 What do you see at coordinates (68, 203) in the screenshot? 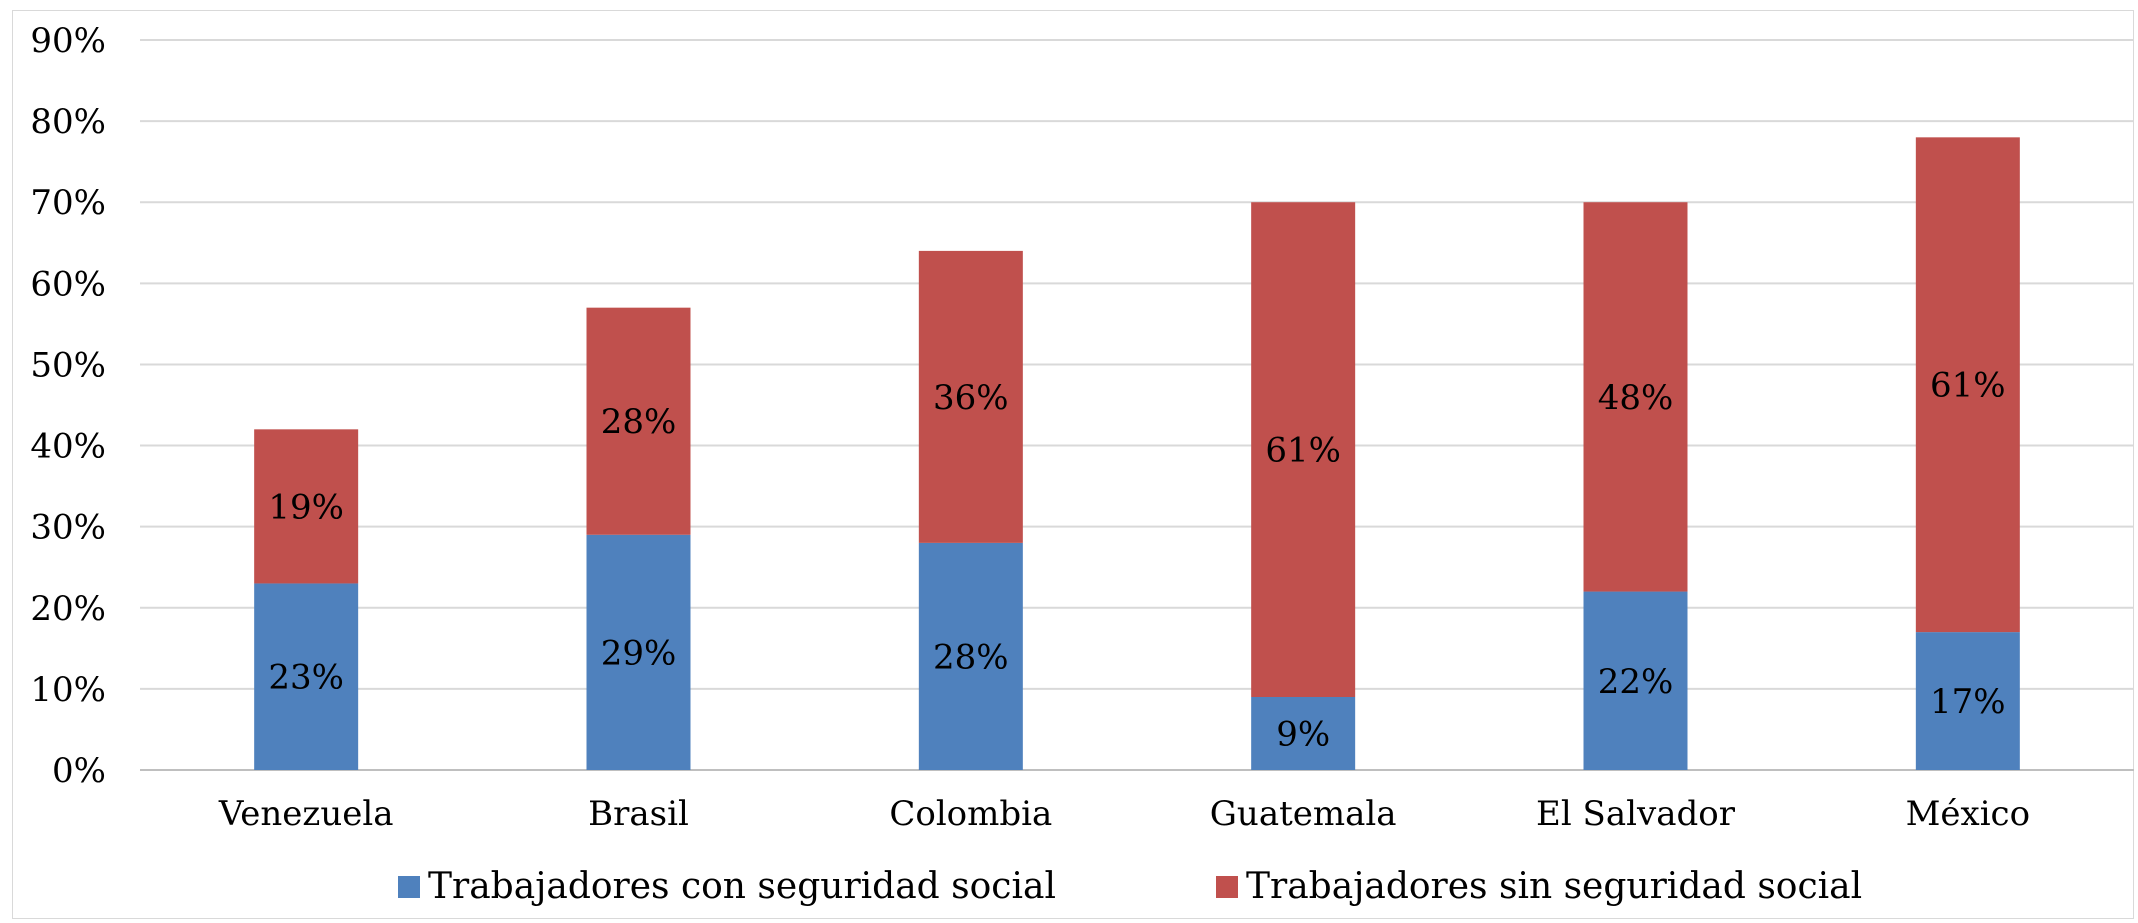
I see `y-tick-label: 70%` at bounding box center [68, 203].